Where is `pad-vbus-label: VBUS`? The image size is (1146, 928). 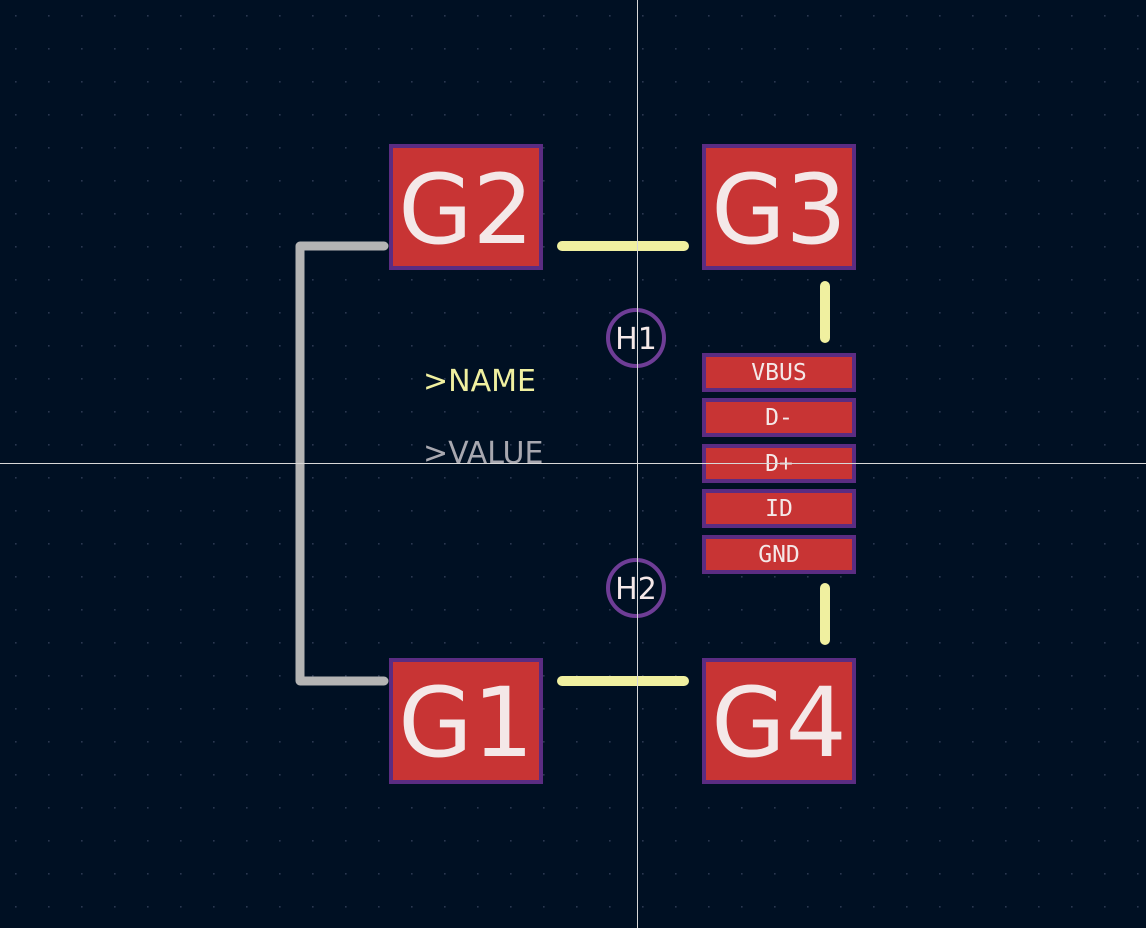
pad-vbus-label: VBUS is located at coordinates (778, 373).